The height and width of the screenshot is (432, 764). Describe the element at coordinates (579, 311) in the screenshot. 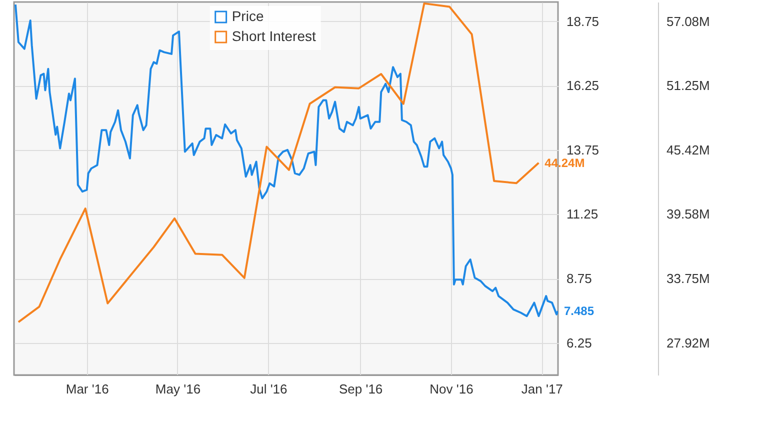

I see `data-label: 7.485` at that location.